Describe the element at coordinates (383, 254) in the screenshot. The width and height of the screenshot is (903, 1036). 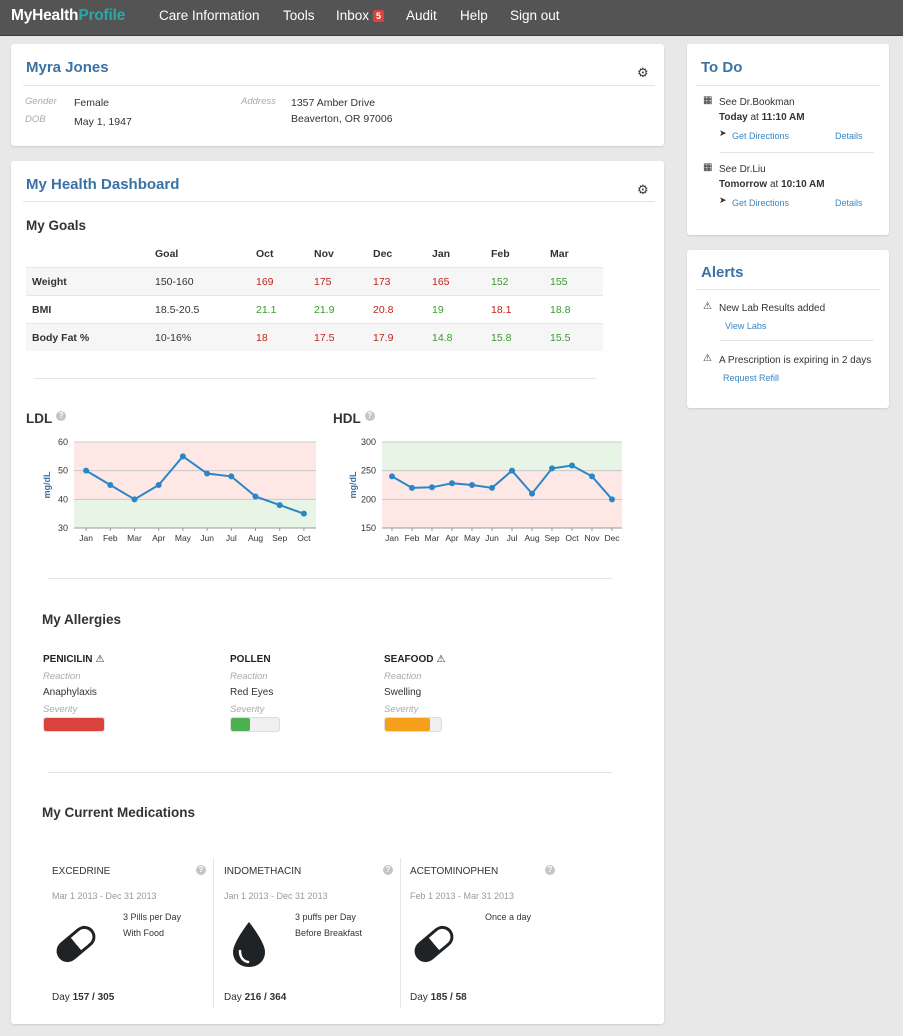
I see `goals-header-month: Dec` at that location.